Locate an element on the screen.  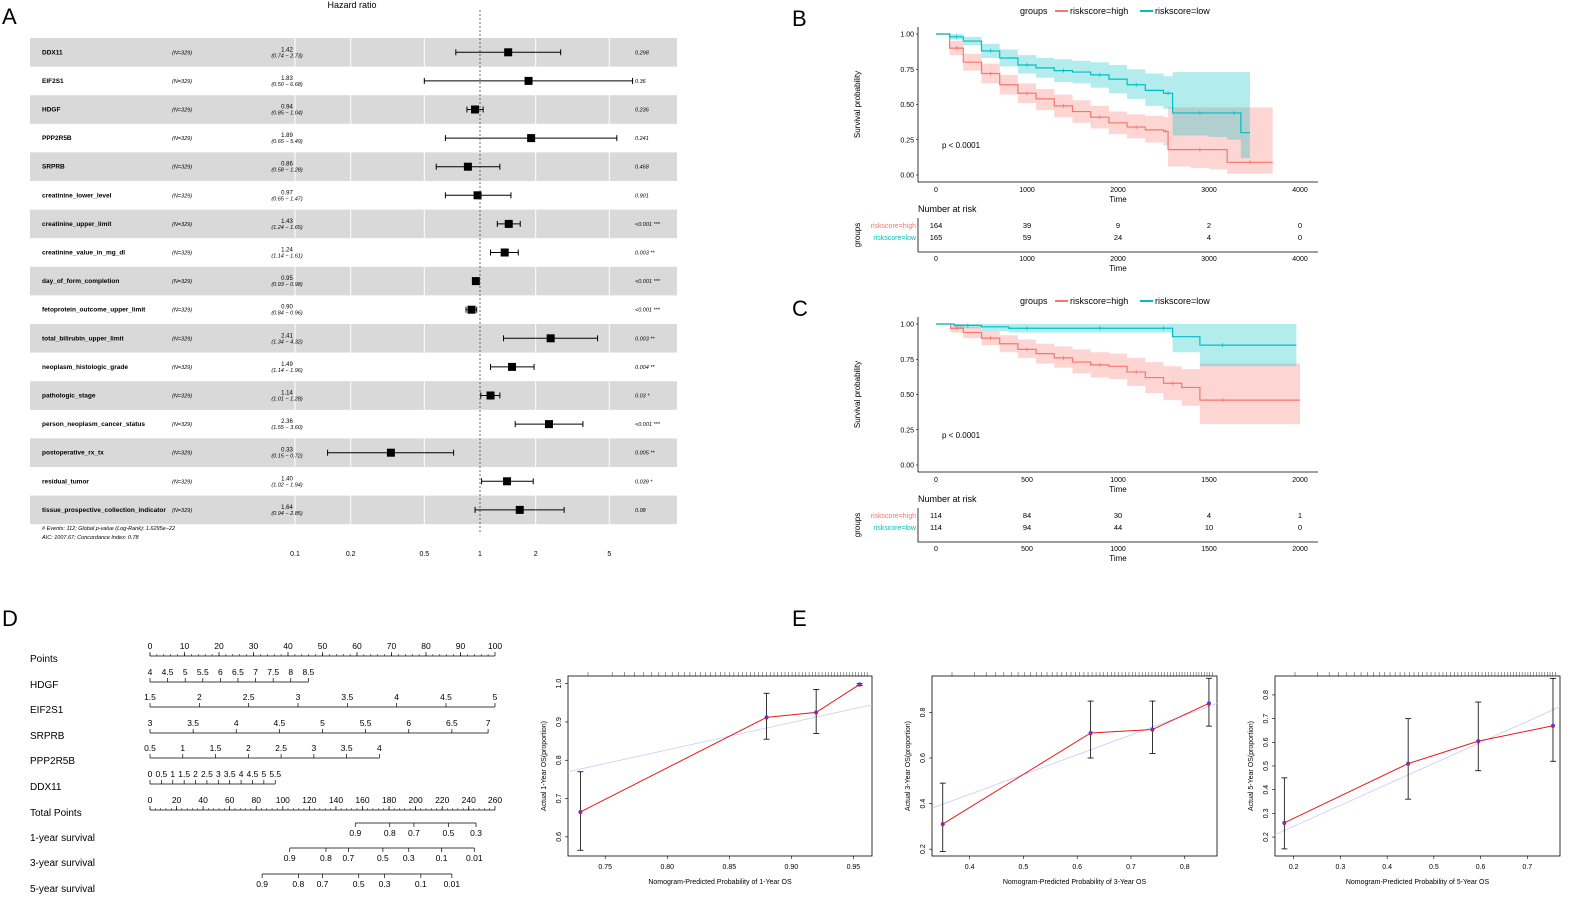
forest-row-hr: 1.24 is located at coordinates (287, 251).